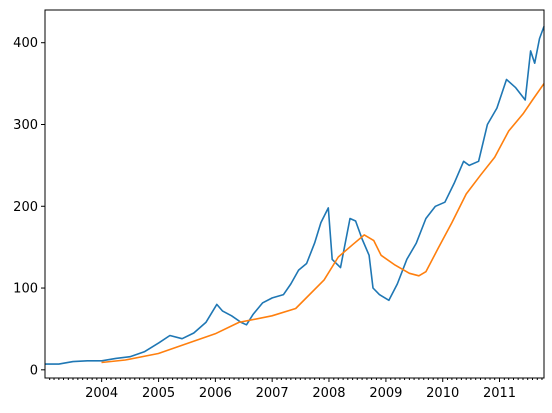  What do you see at coordinates (442, 393) in the screenshot?
I see `x-tick-label: 2010` at bounding box center [442, 393].